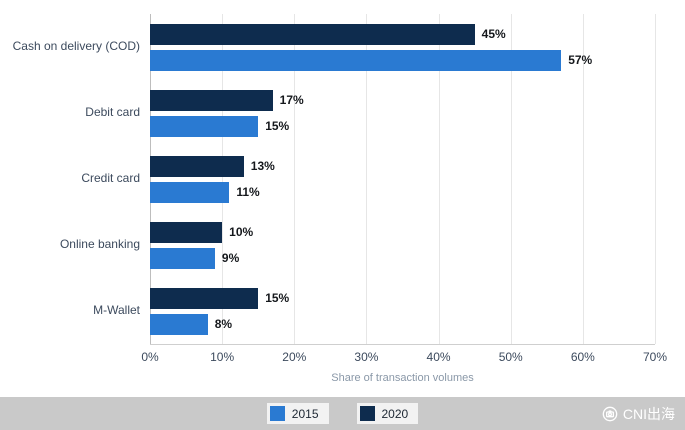 This screenshot has height=430, width=685. I want to click on legend: 2015 2020, so click(342, 413).